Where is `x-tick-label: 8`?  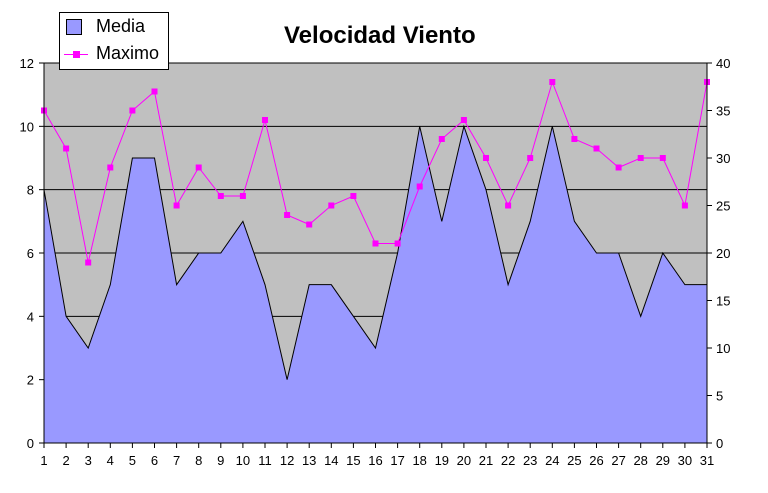
x-tick-label: 8 is located at coordinates (198, 460).